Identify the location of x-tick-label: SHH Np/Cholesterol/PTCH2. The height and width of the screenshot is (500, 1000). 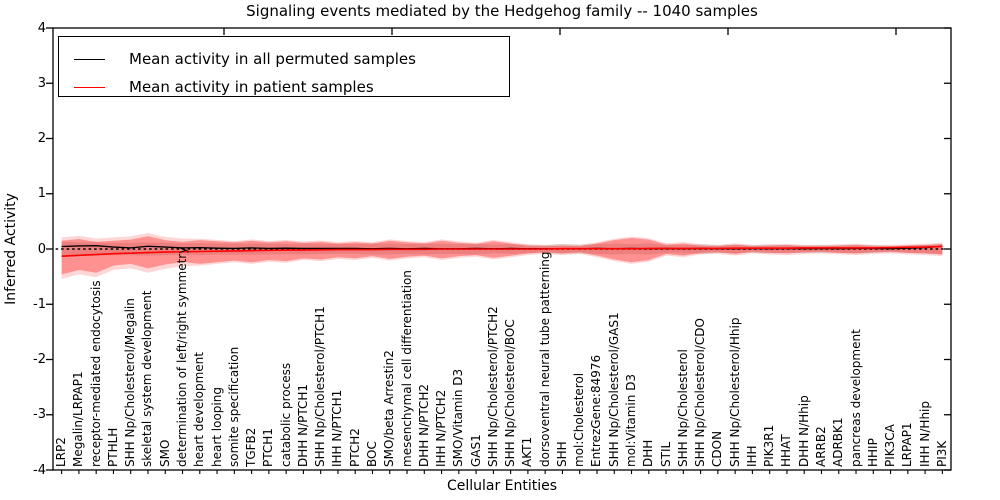
(492, 386).